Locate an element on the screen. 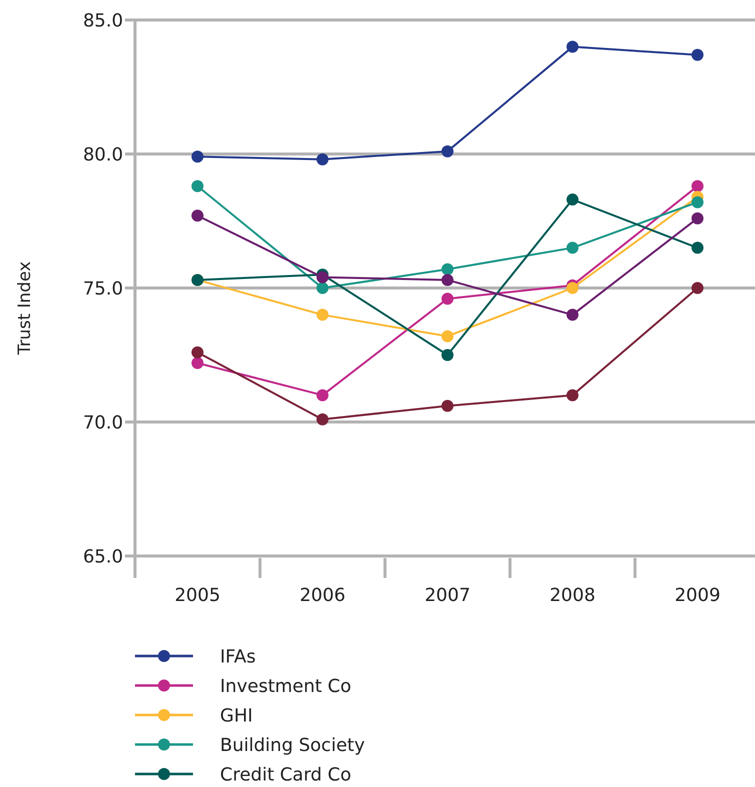  y-tick-label: 75.0 is located at coordinates (103, 289).